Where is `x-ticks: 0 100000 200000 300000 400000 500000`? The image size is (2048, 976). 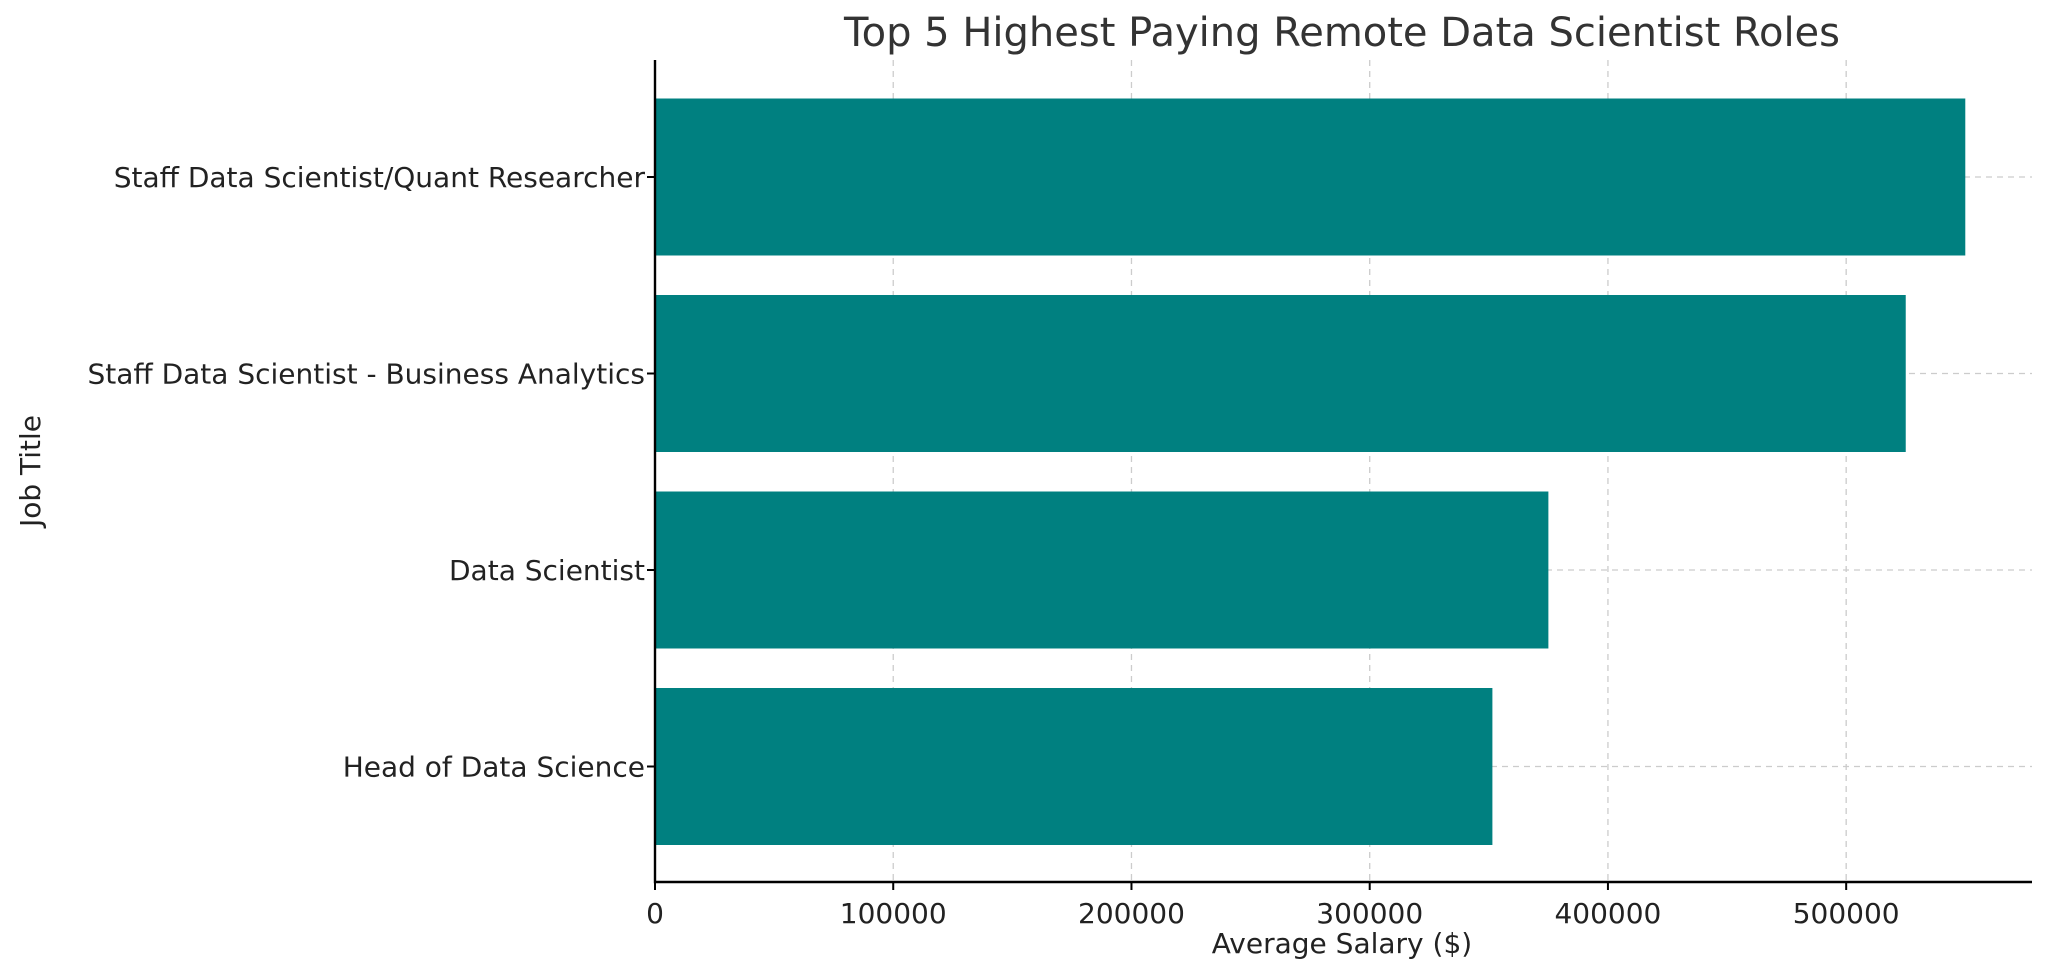 x-ticks: 0 100000 200000 300000 400000 500000 is located at coordinates (1273, 906).